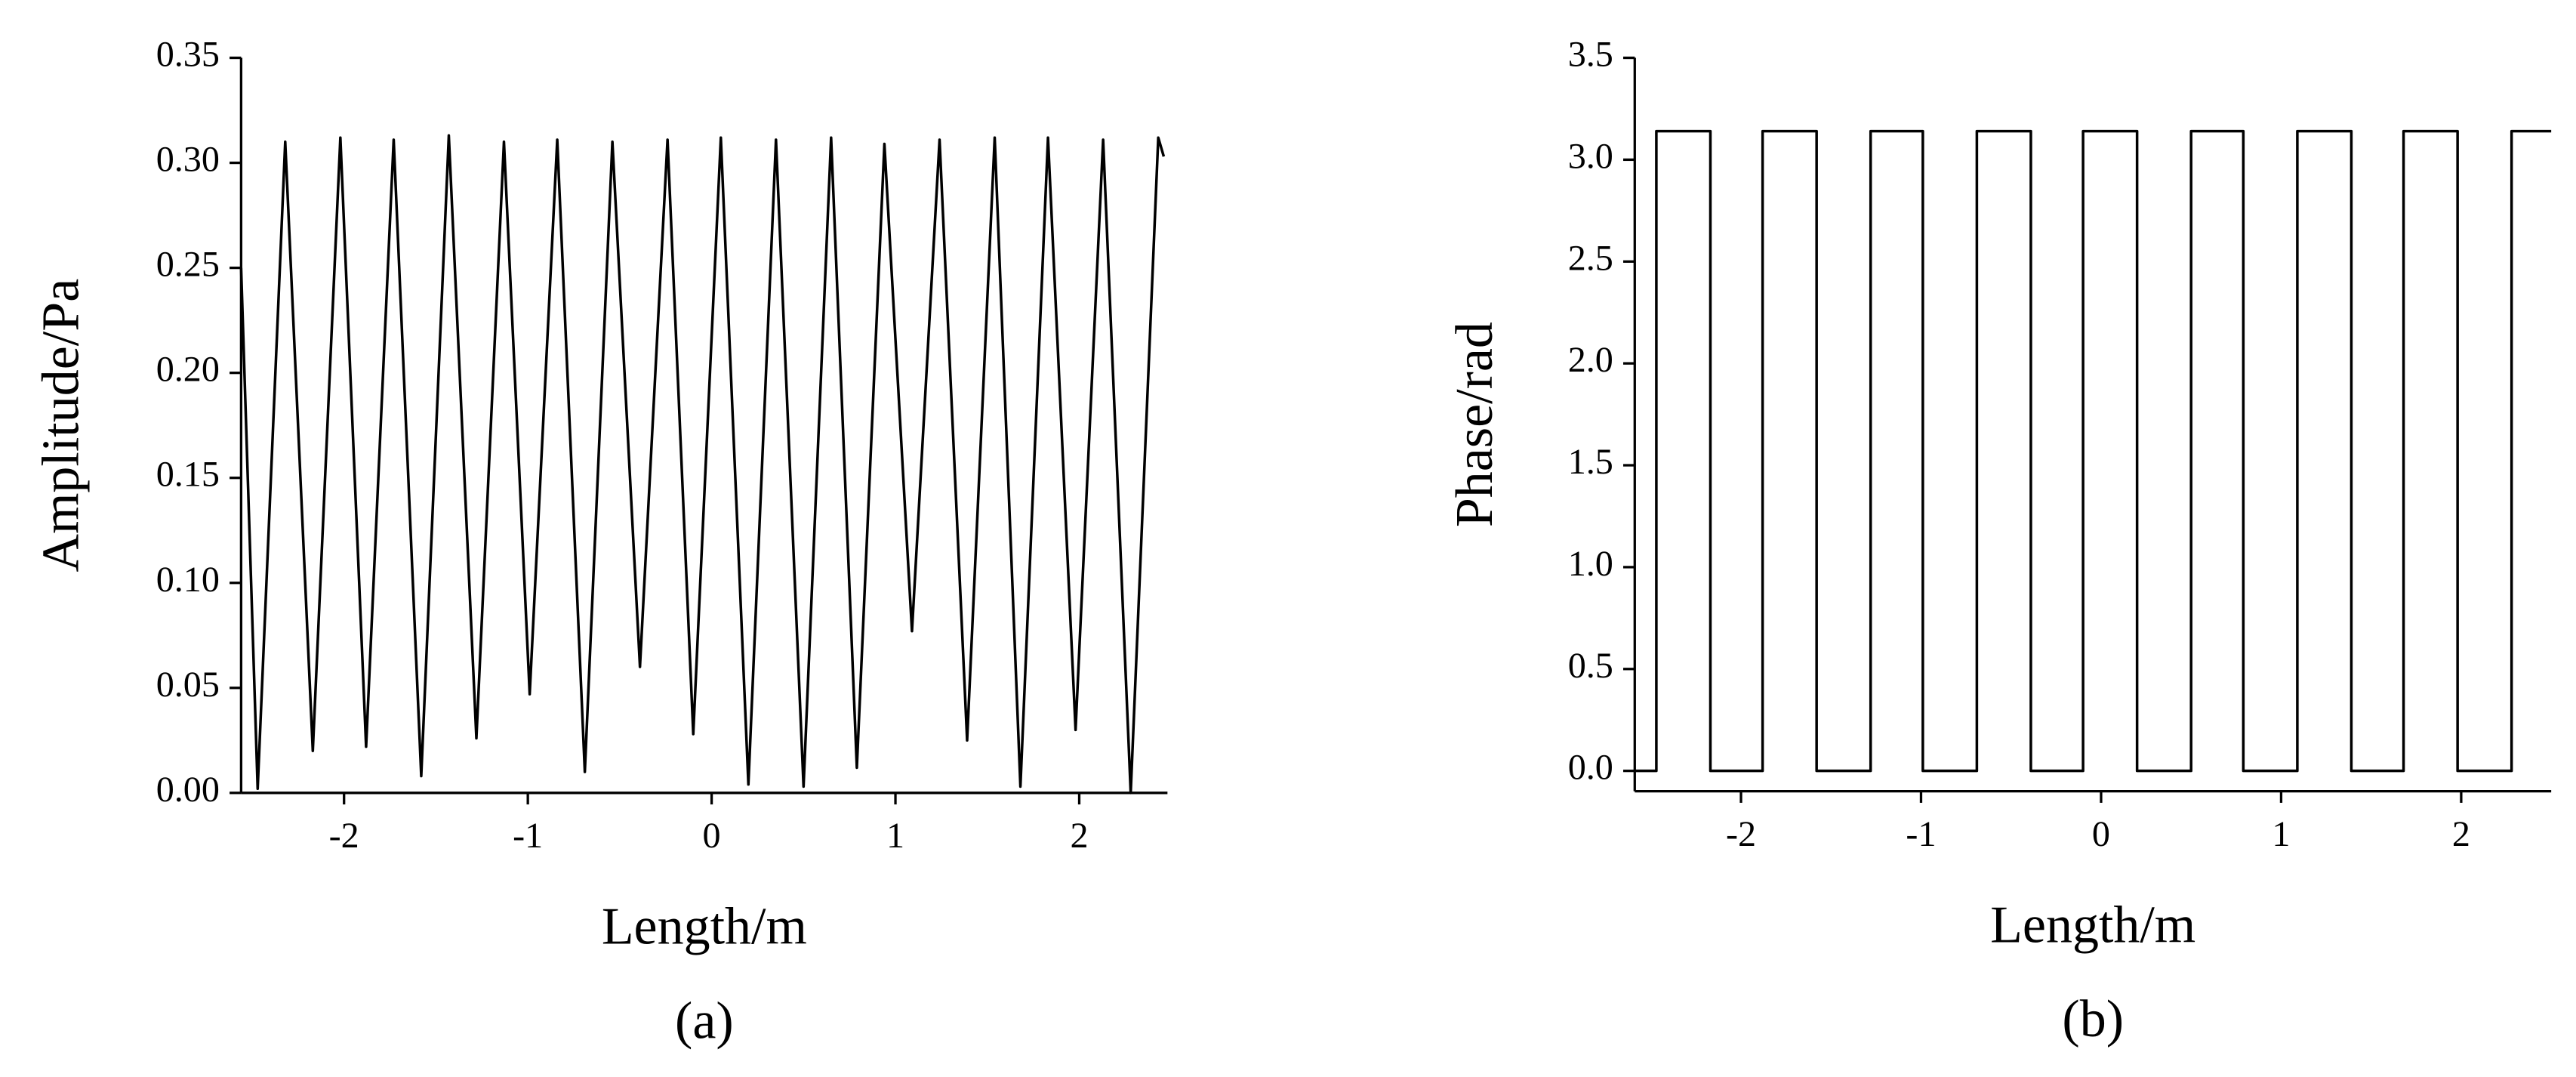 The height and width of the screenshot is (1077, 2576). I want to click on y-axis-title: Amplitude/Pa, so click(62, 426).